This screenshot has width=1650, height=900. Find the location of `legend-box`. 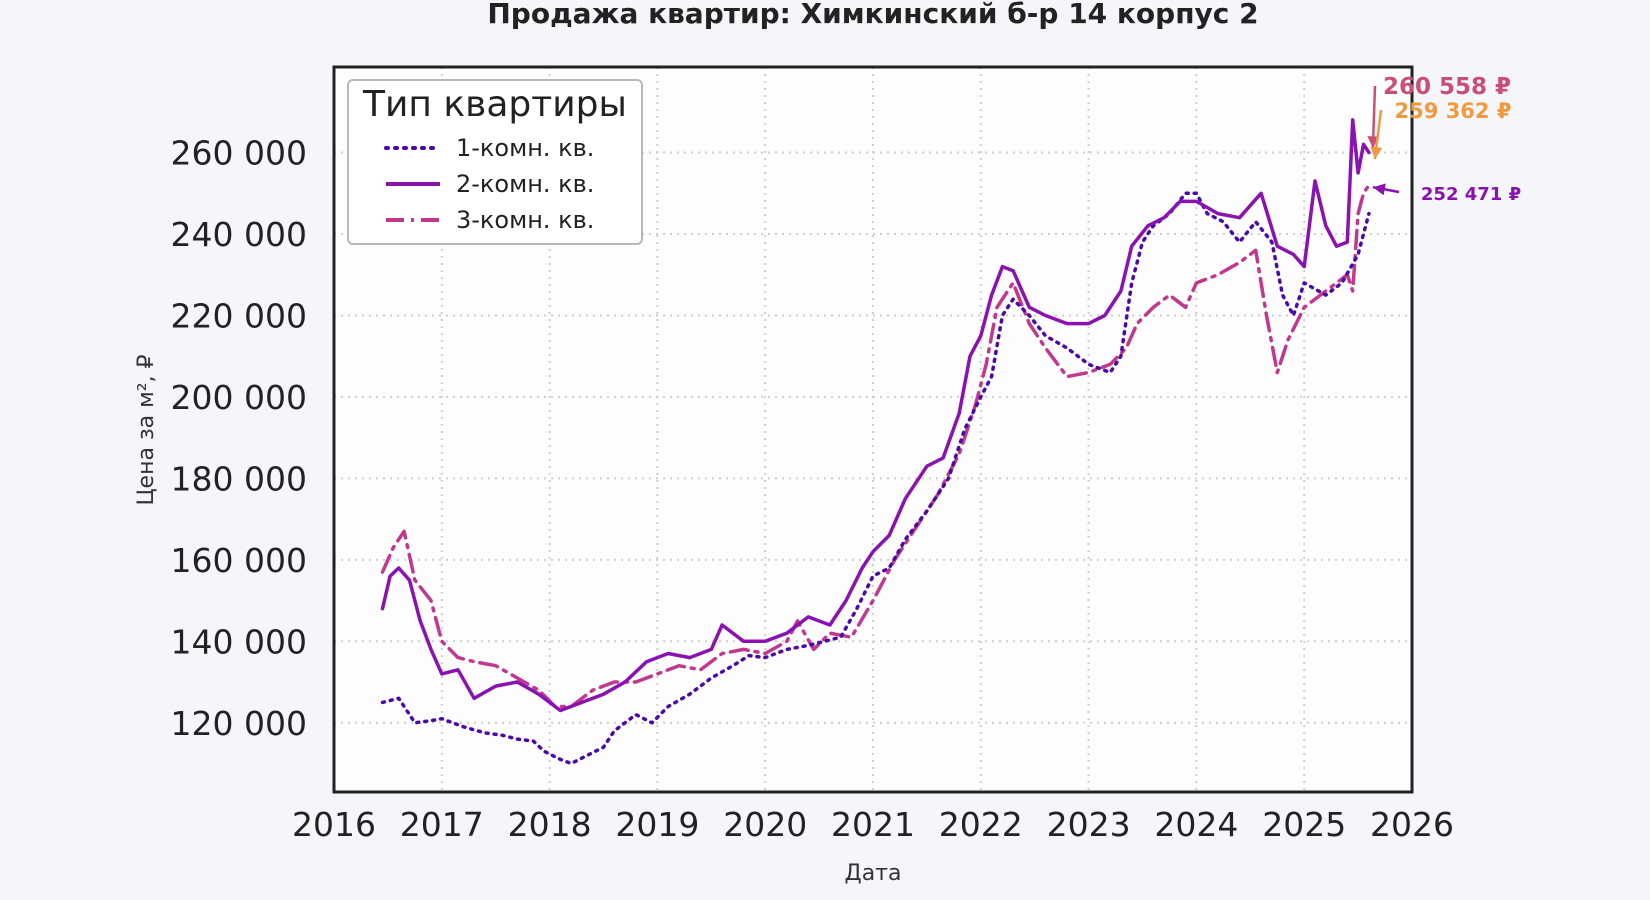

legend-box is located at coordinates (495, 162).